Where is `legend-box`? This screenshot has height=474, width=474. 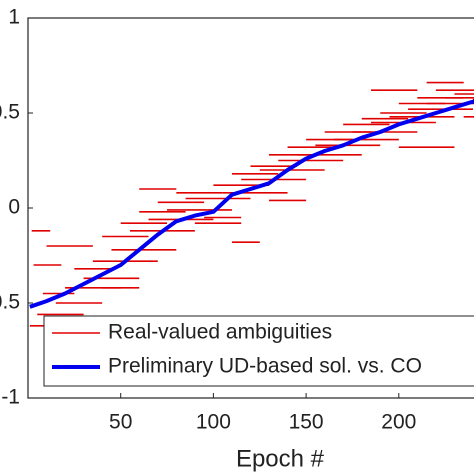 legend-box is located at coordinates (258, 351).